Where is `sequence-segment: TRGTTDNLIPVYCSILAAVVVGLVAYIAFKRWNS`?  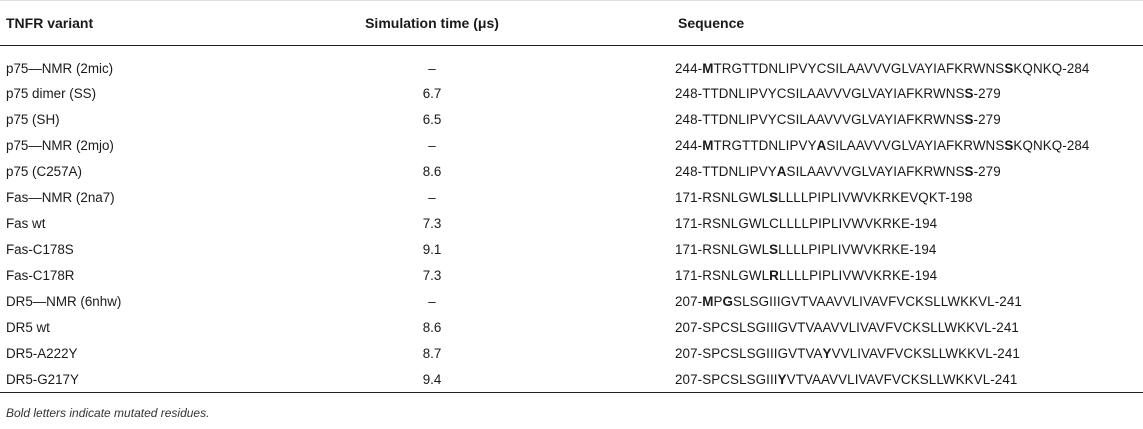 sequence-segment: TRGTTDNLIPVYCSILAAVVVGLVAYIAFKRWNS is located at coordinates (859, 68).